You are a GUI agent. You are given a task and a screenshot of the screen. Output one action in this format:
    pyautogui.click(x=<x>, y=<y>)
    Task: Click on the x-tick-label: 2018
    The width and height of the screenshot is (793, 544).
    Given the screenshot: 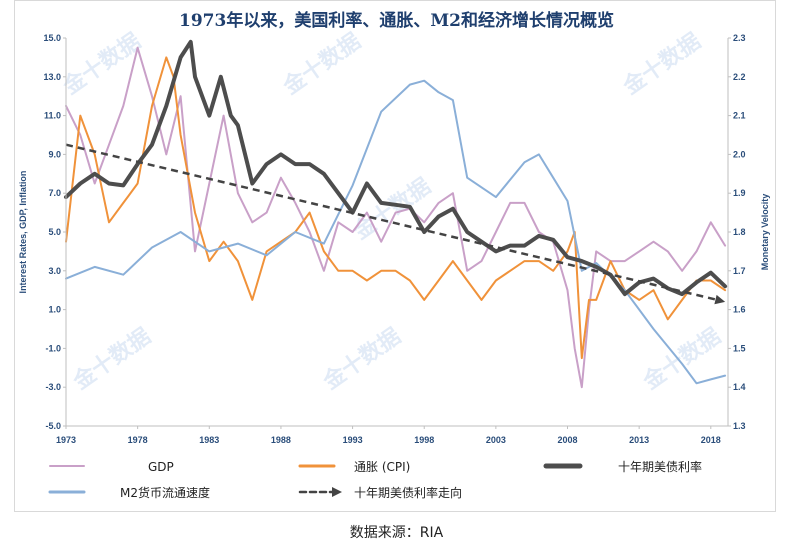 What is the action you would take?
    pyautogui.click(x=711, y=440)
    